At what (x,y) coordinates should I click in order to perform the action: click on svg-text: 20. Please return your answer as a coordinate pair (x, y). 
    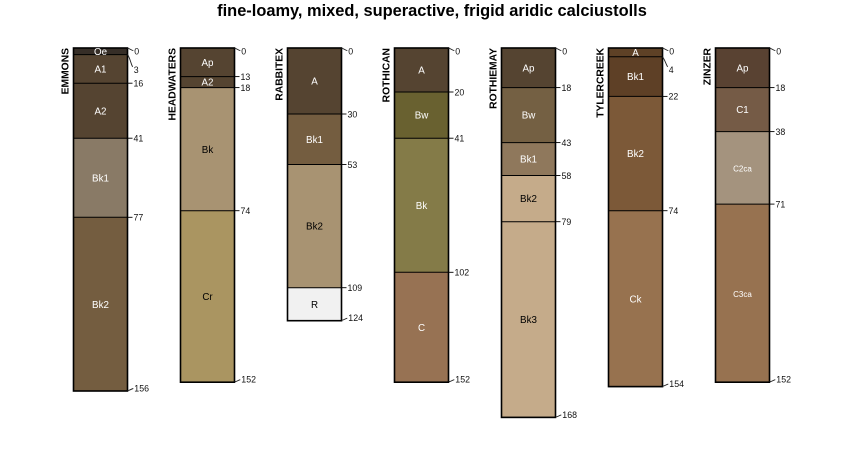
    Looking at the image, I should click on (460, 92).